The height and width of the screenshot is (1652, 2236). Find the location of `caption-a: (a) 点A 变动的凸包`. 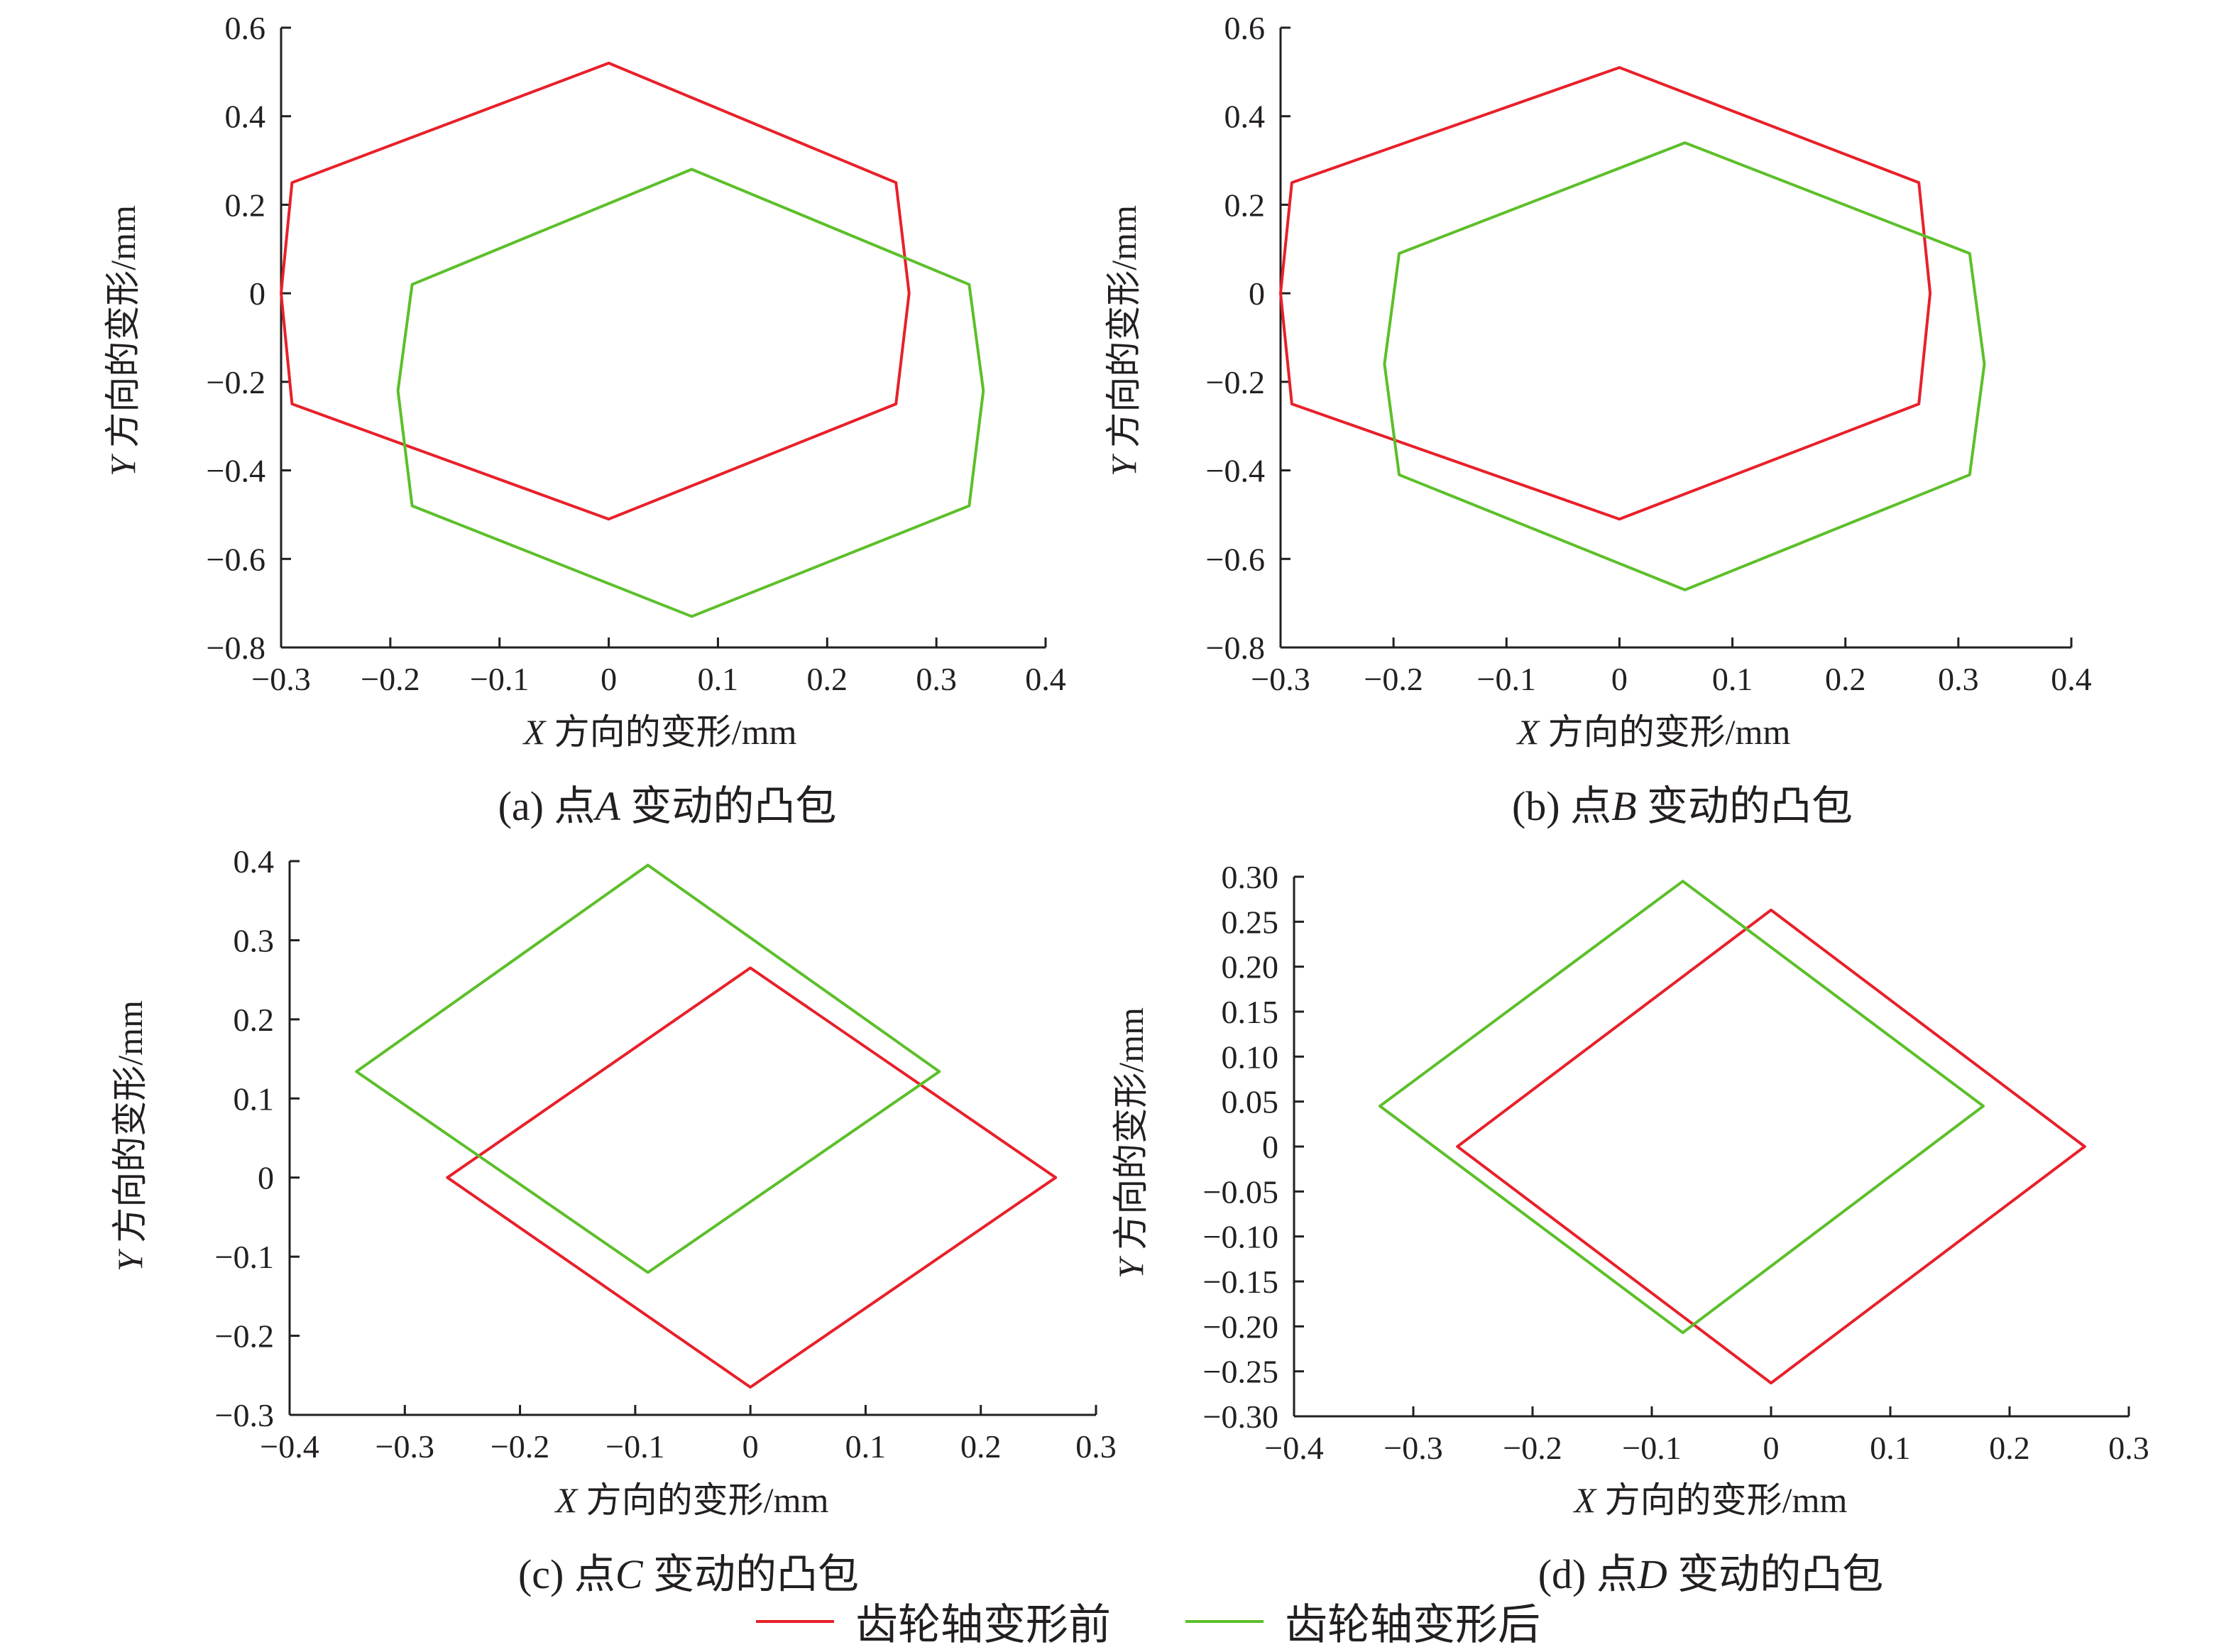

caption-a: (a) 点A 变动的凸包 is located at coordinates (667, 806).